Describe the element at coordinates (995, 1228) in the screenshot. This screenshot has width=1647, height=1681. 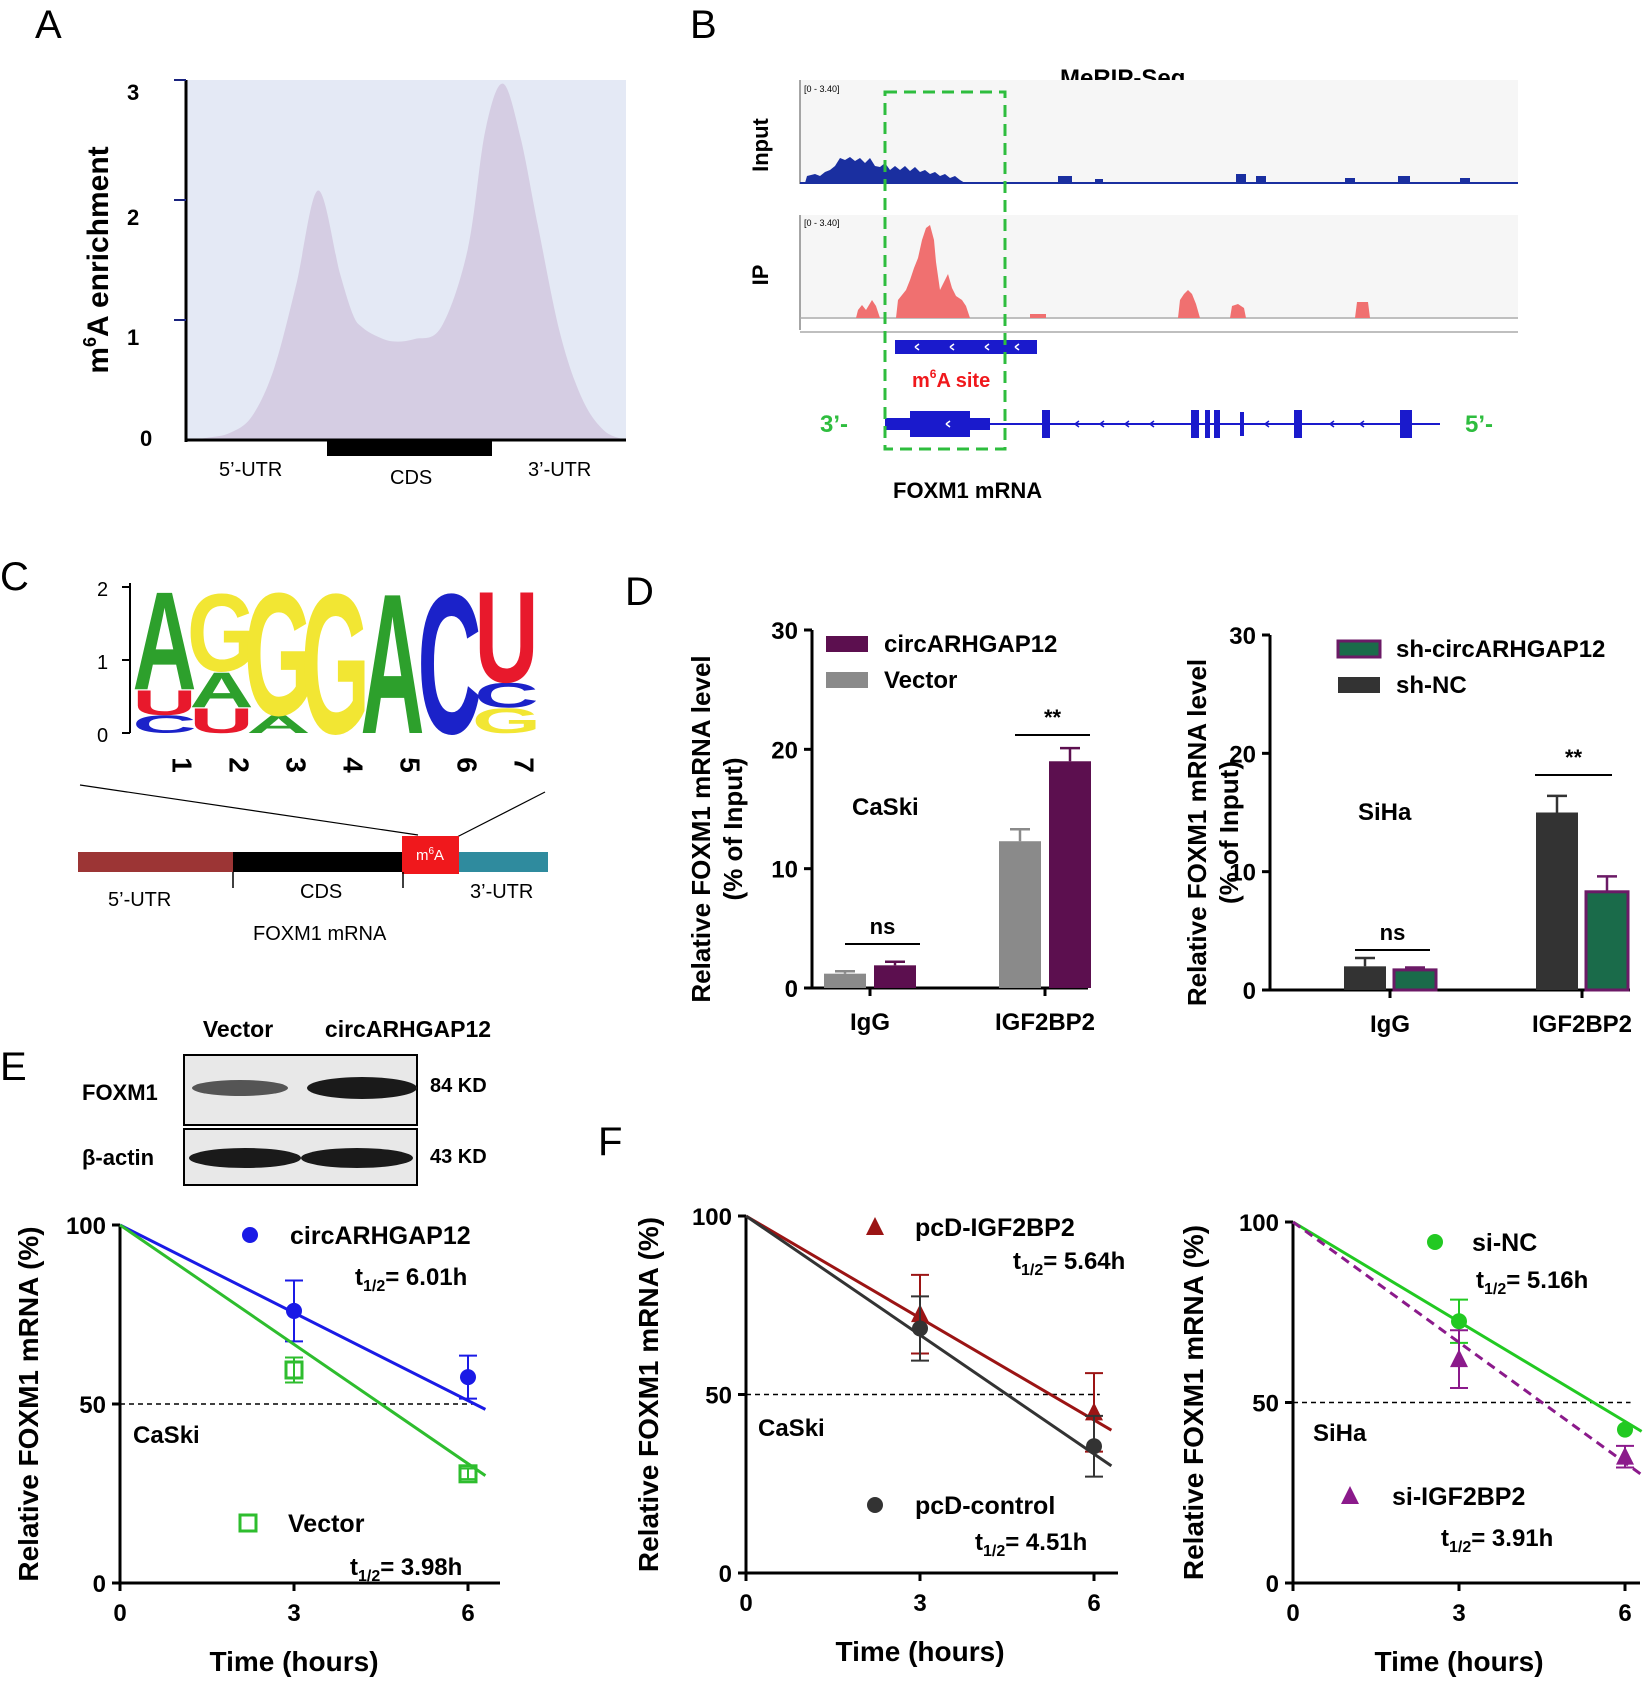
I see `legend-label: pcD-IGF2BP2` at that location.